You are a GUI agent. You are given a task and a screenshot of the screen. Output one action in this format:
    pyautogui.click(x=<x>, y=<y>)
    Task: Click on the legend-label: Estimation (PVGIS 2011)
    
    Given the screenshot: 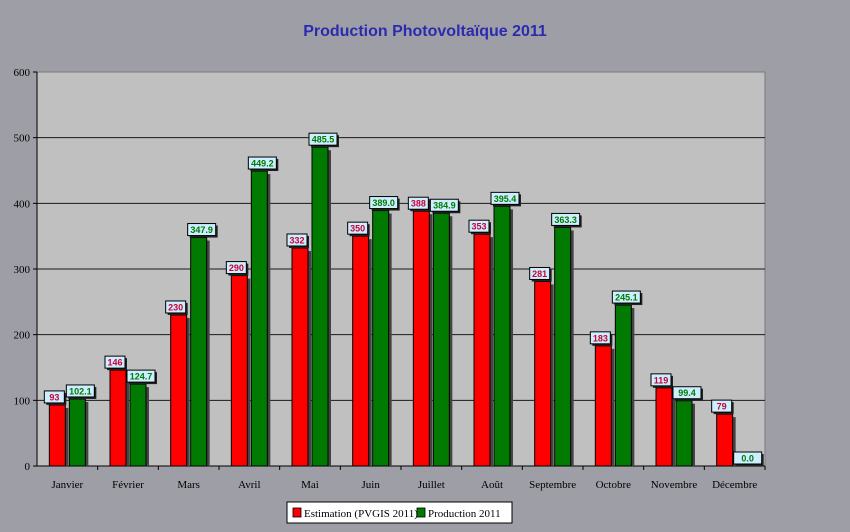 What is the action you would take?
    pyautogui.click(x=361, y=514)
    